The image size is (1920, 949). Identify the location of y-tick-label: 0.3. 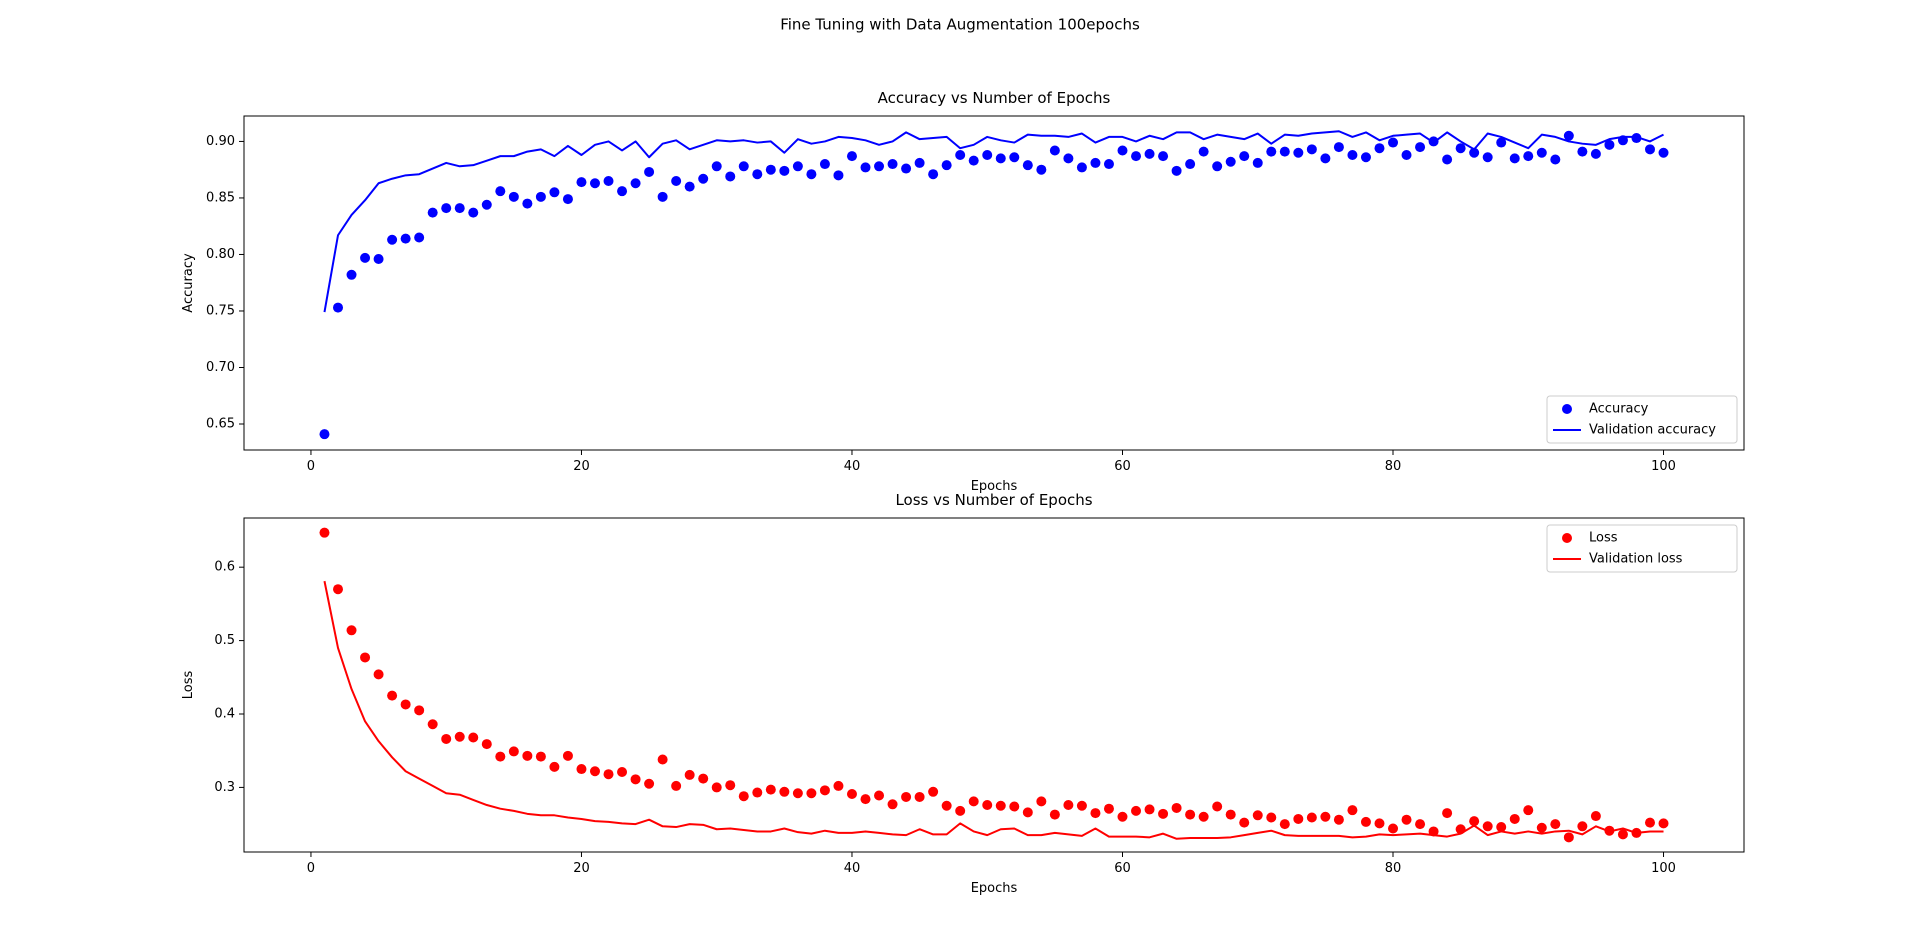
(224, 787).